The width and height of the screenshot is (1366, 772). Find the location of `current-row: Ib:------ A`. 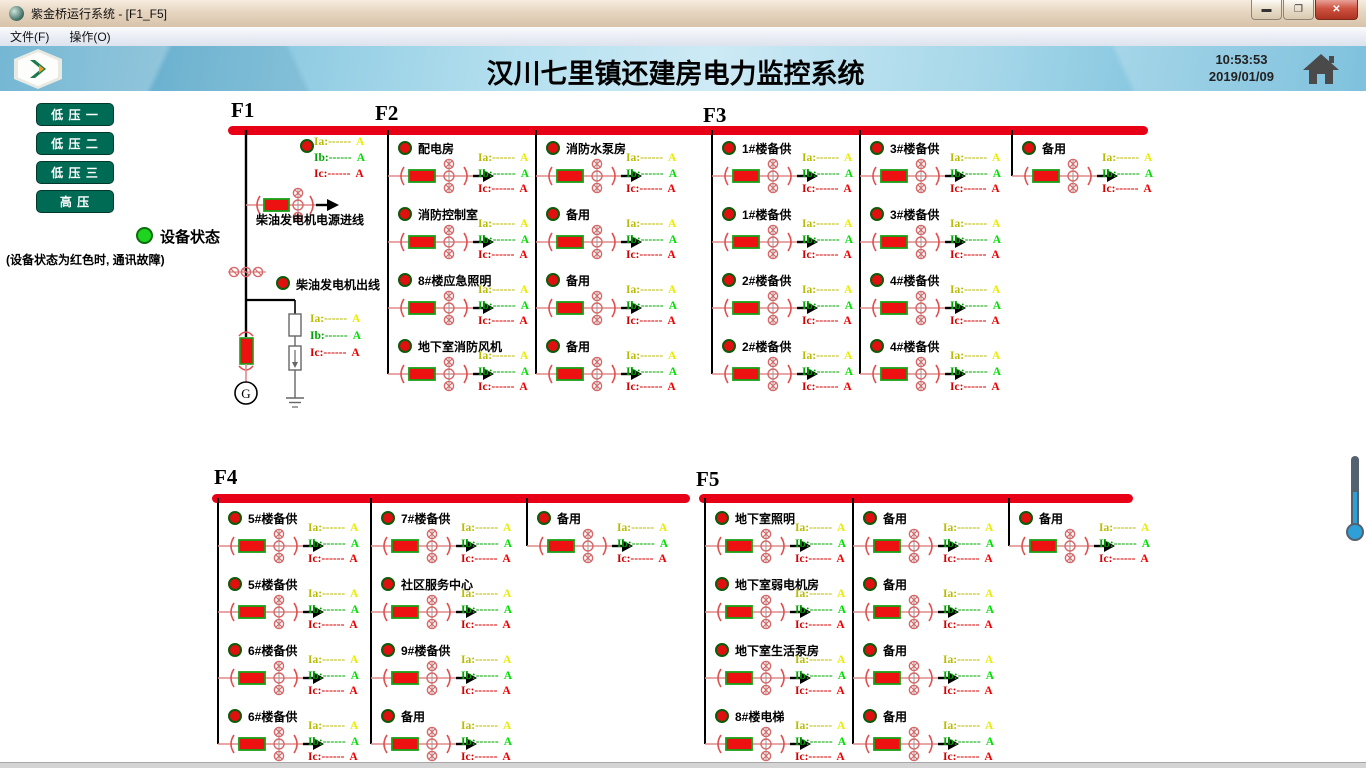

current-row: Ib:------ A is located at coordinates (830, 611).